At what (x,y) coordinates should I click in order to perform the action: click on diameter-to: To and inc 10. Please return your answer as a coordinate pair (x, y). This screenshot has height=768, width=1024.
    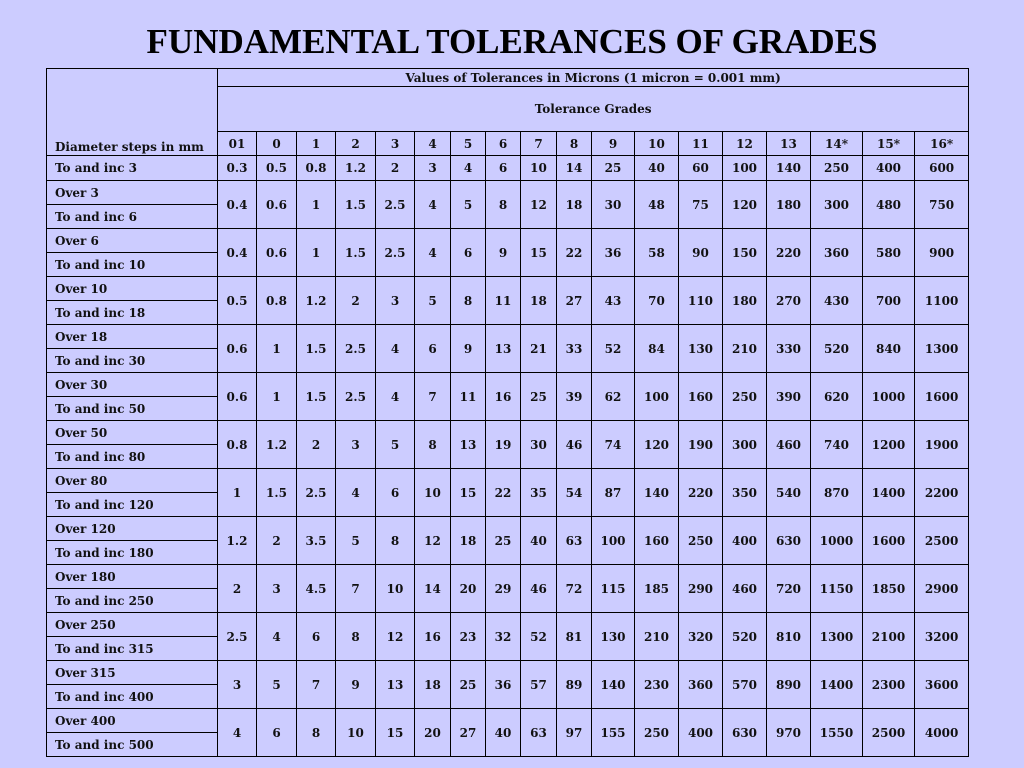
    Looking at the image, I should click on (132, 264).